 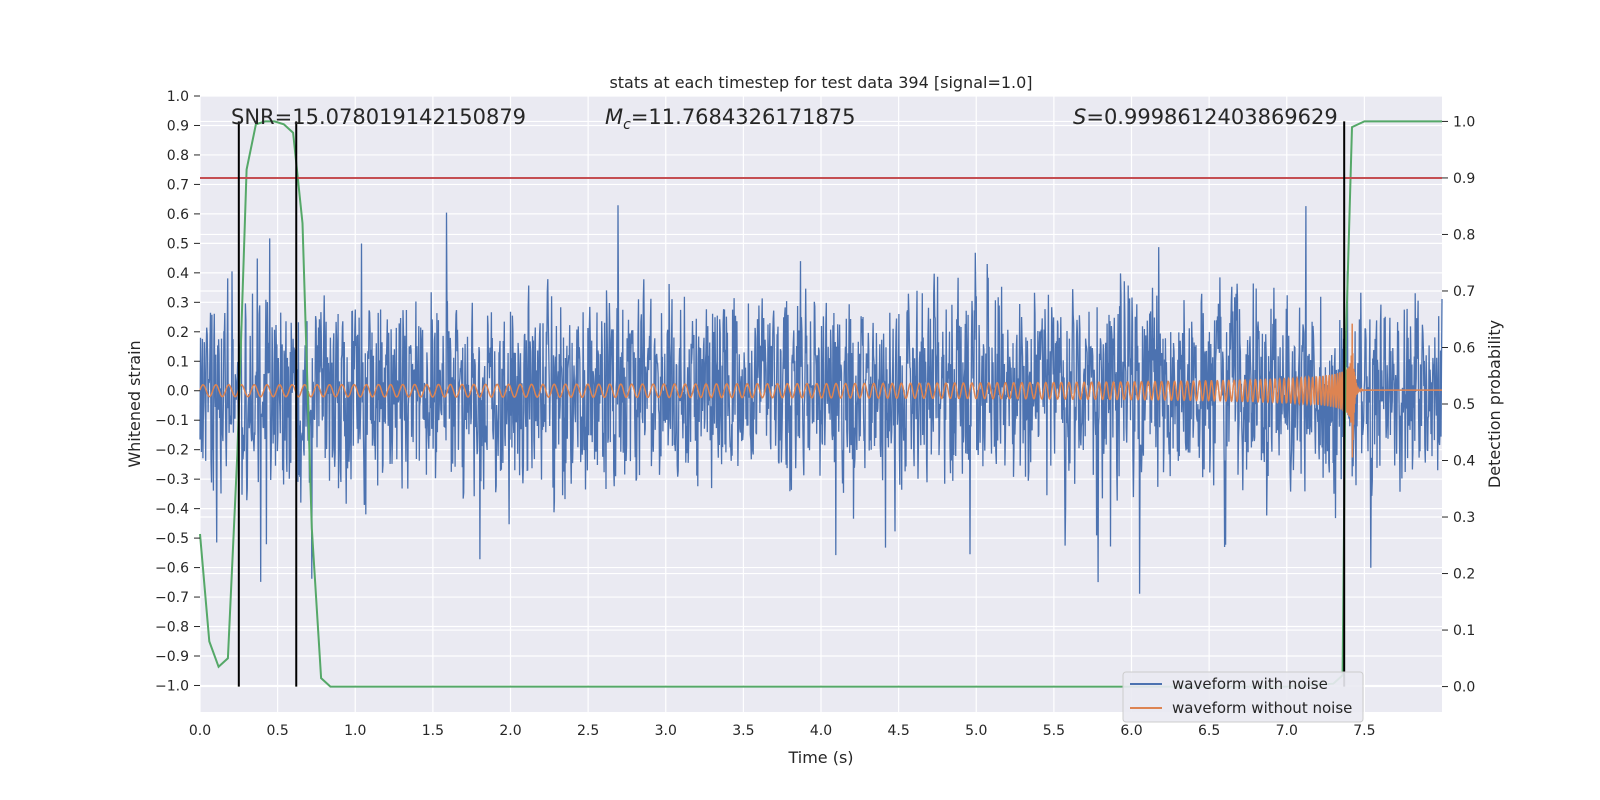 What do you see at coordinates (178, 215) in the screenshot?
I see `y-tick-label: 0.6` at bounding box center [178, 215].